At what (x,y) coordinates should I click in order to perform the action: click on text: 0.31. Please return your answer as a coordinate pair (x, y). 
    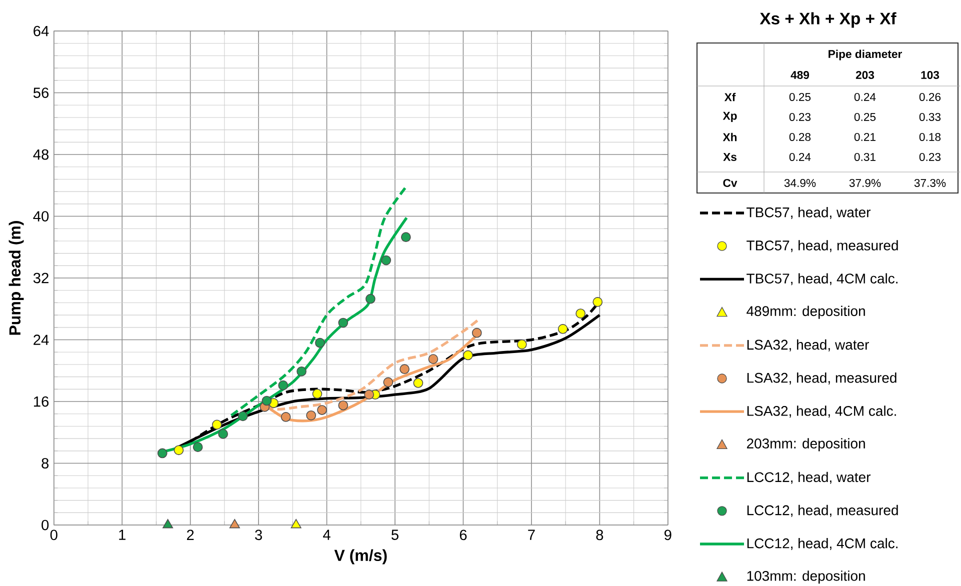
    Looking at the image, I should click on (865, 156).